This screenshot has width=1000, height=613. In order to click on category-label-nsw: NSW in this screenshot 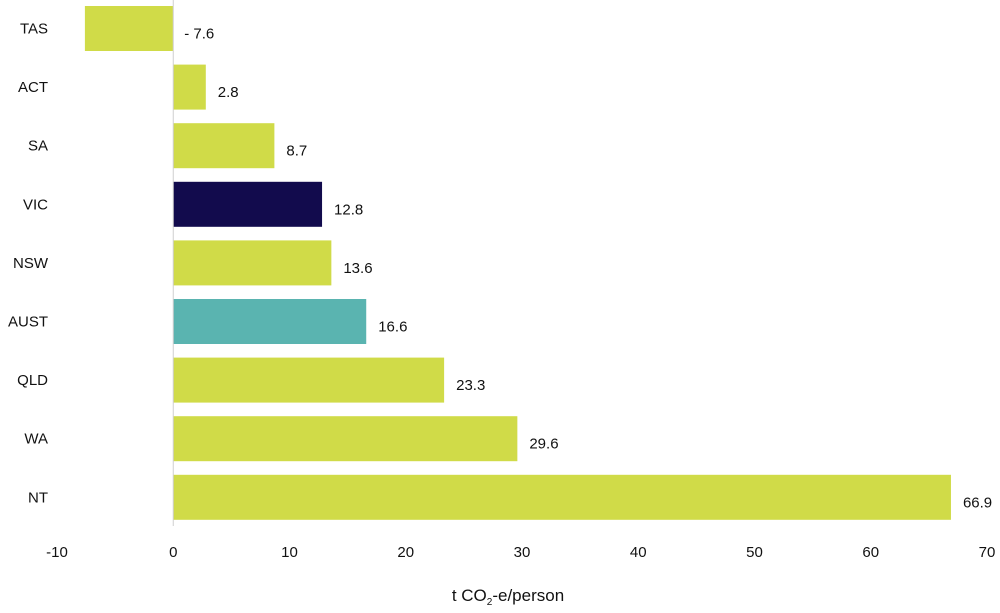, I will do `click(31, 263)`.